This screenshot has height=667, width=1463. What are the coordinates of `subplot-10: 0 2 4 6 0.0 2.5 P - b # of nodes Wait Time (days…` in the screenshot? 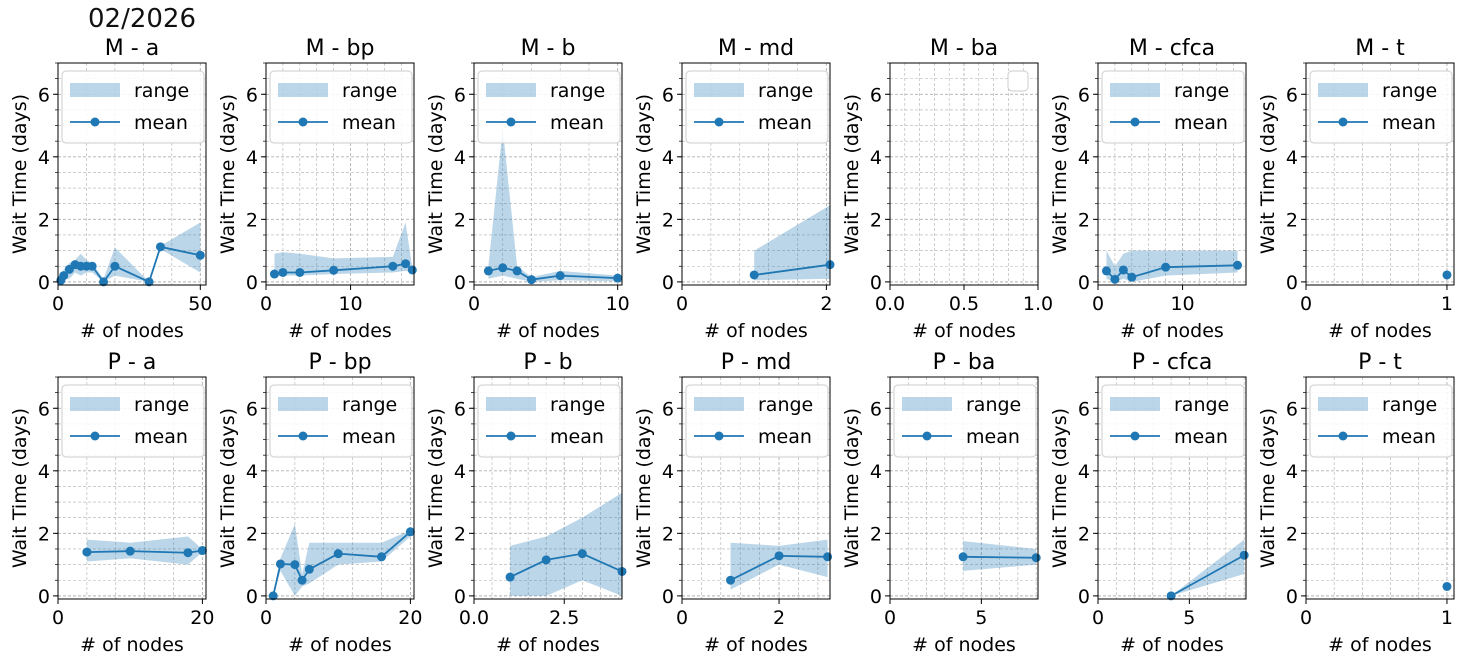 It's located at (526, 503).